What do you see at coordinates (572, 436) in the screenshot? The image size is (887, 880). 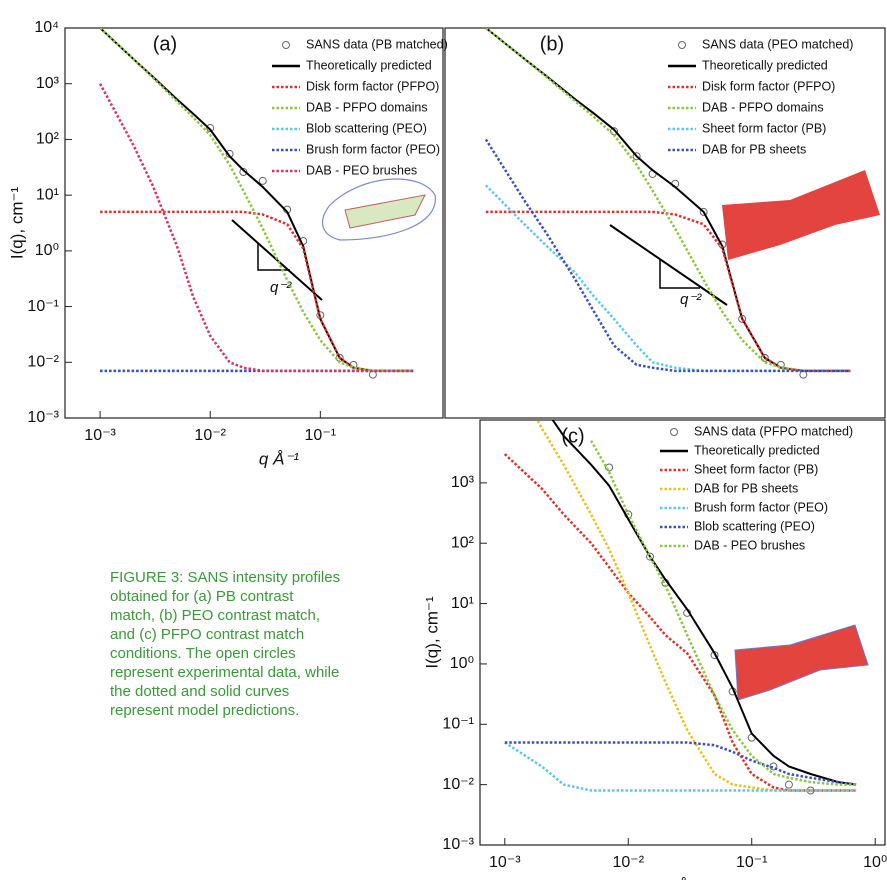 I see `panel-label: (c)` at bounding box center [572, 436].